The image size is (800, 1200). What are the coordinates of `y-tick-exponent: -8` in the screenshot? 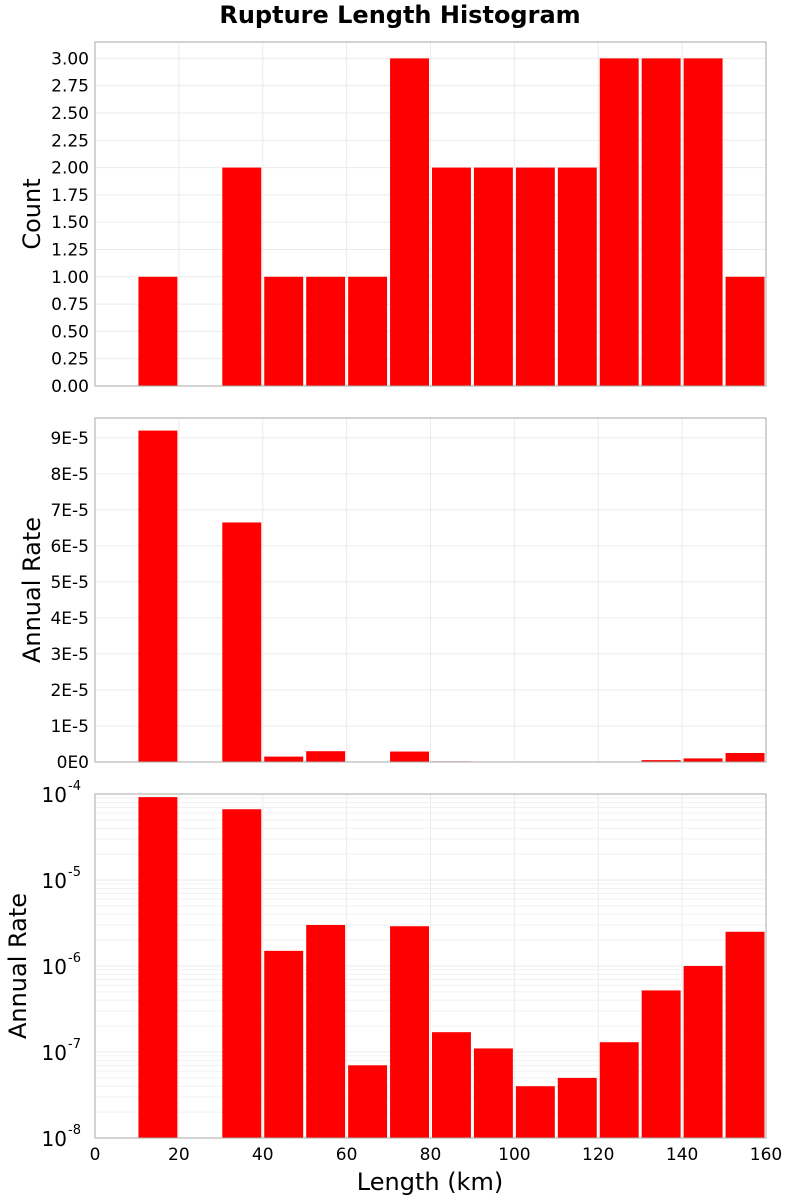 It's located at (74, 1130).